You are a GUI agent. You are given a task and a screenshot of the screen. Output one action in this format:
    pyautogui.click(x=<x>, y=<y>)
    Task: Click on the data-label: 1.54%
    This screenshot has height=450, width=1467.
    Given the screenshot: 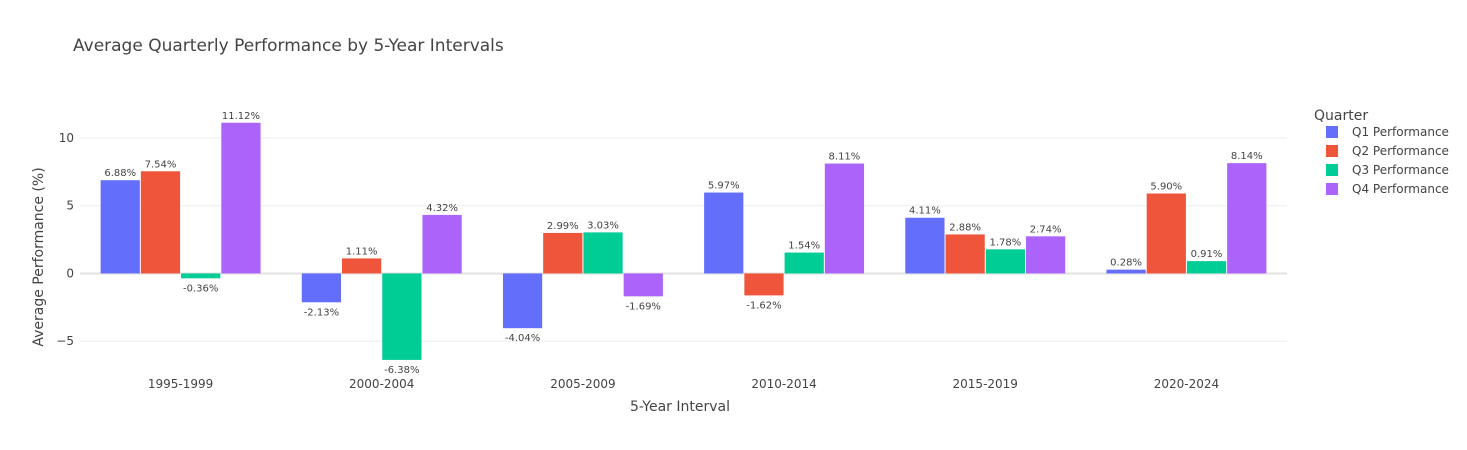 What is the action you would take?
    pyautogui.click(x=804, y=246)
    